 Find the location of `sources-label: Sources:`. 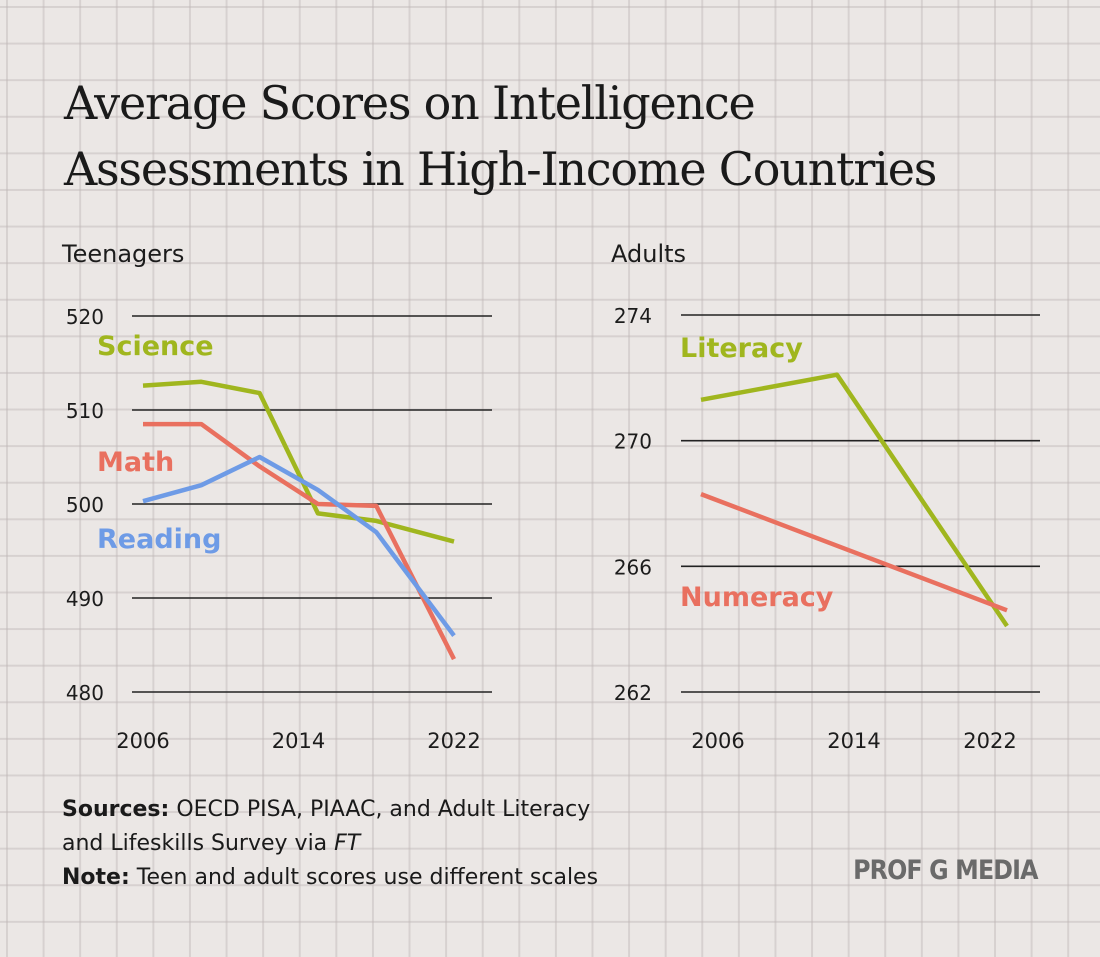

sources-label: Sources: is located at coordinates (116, 809).